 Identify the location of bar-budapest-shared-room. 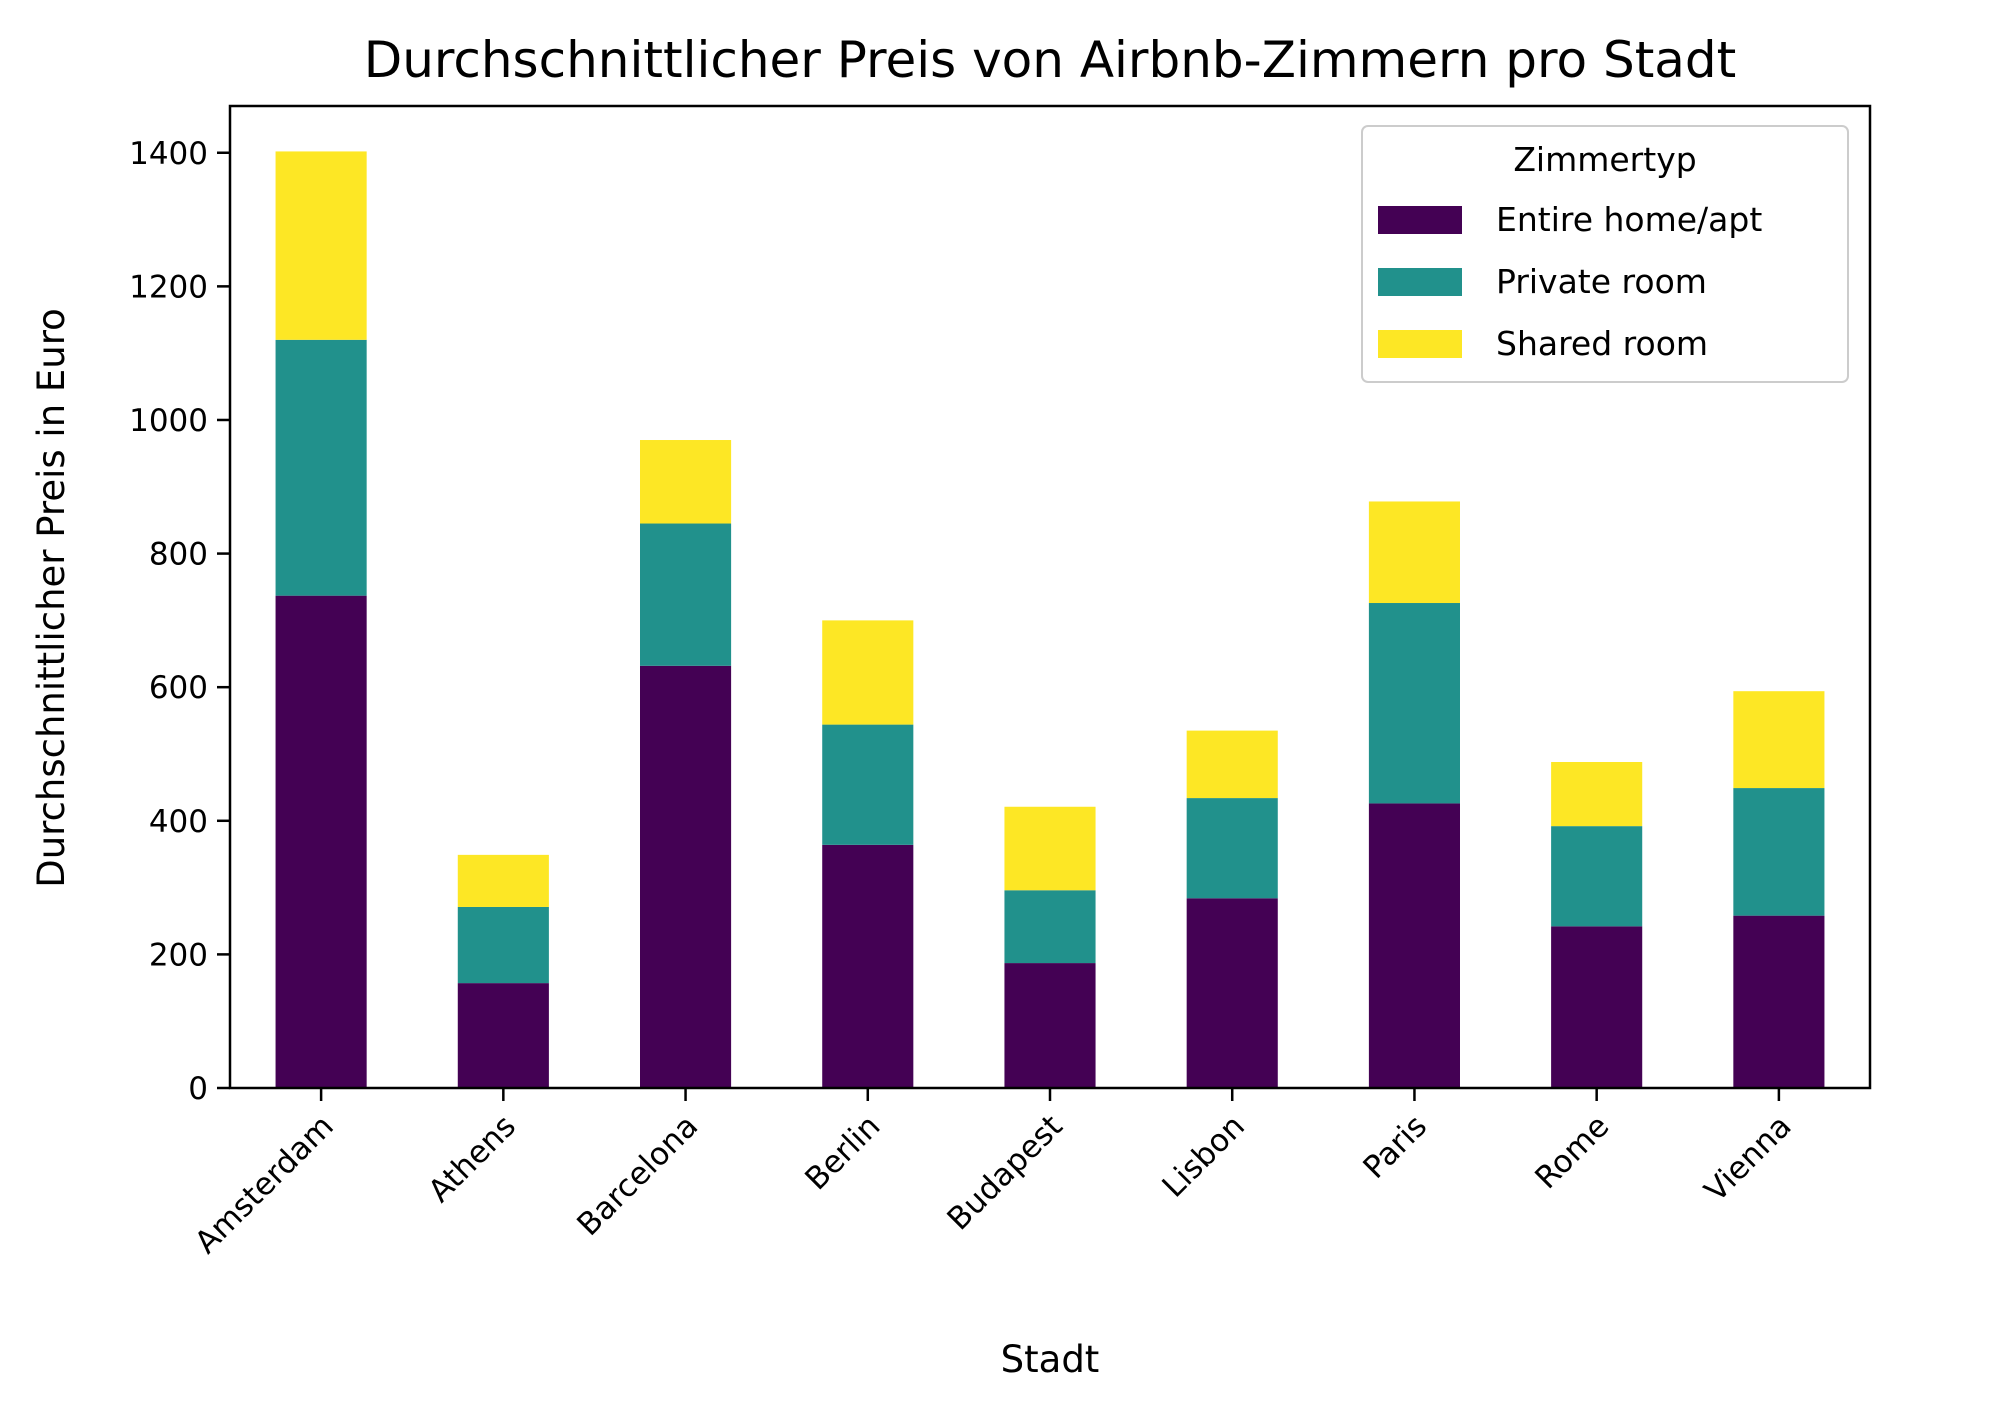
(1050, 848).